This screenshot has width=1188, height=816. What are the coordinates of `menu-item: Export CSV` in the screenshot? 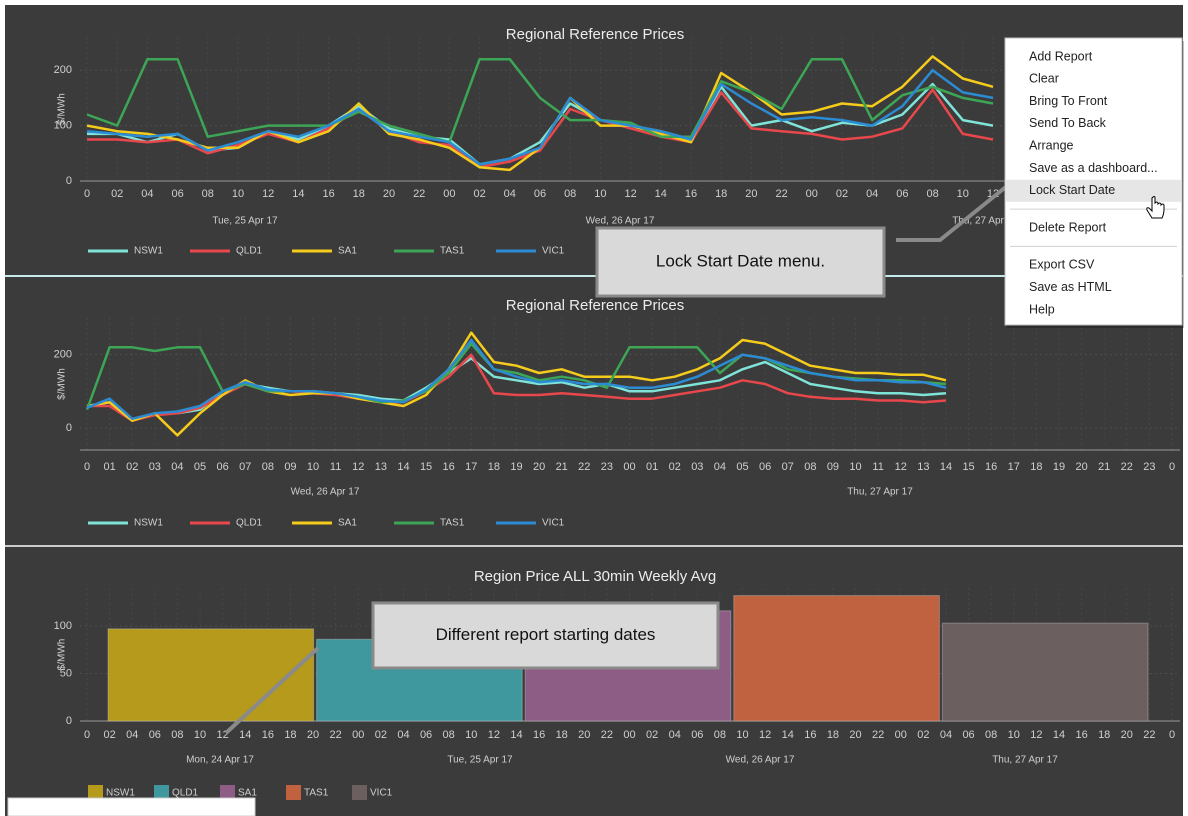 It's located at (1062, 265).